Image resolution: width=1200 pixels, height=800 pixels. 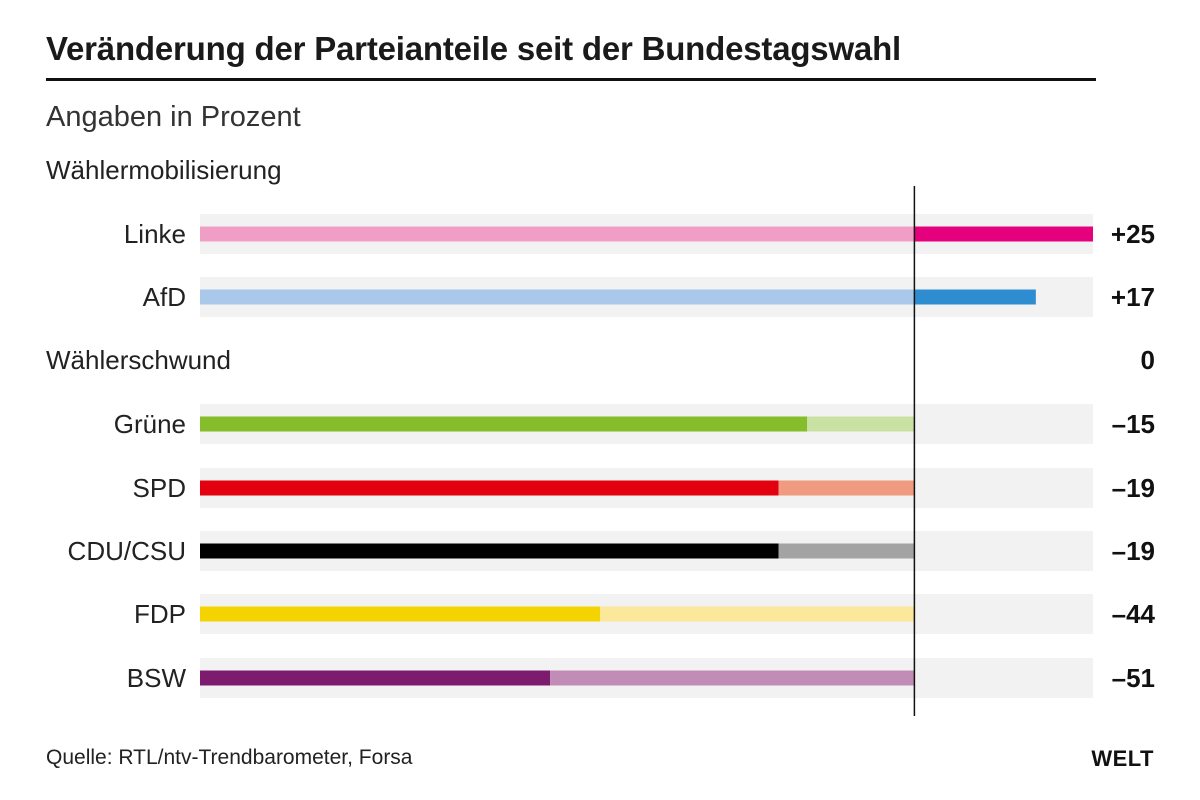 What do you see at coordinates (160, 614) in the screenshot?
I see `category-label-fdp: FDP` at bounding box center [160, 614].